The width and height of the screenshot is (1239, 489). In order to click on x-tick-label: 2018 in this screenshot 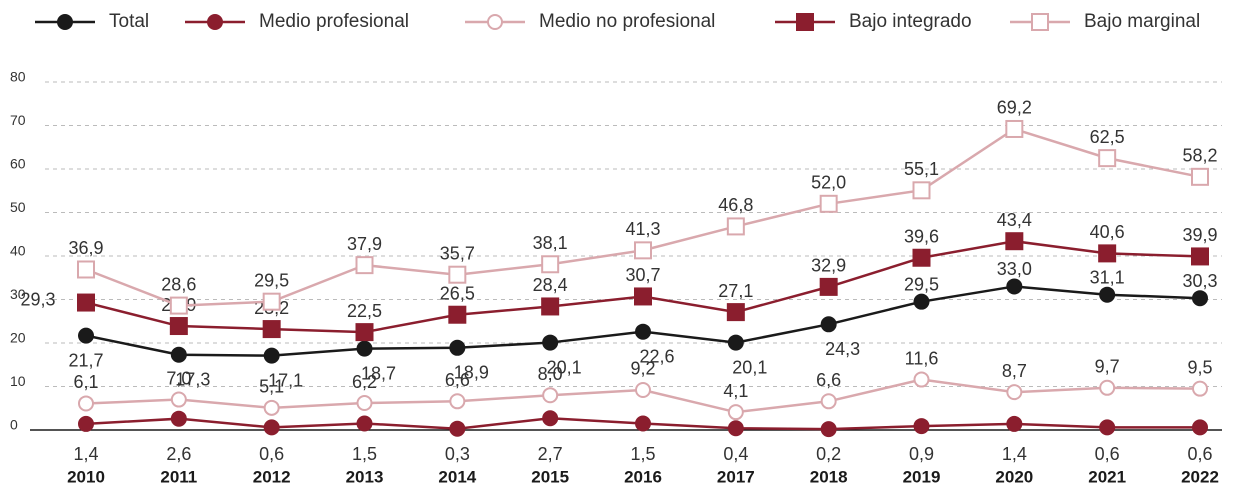, I will do `click(829, 476)`.